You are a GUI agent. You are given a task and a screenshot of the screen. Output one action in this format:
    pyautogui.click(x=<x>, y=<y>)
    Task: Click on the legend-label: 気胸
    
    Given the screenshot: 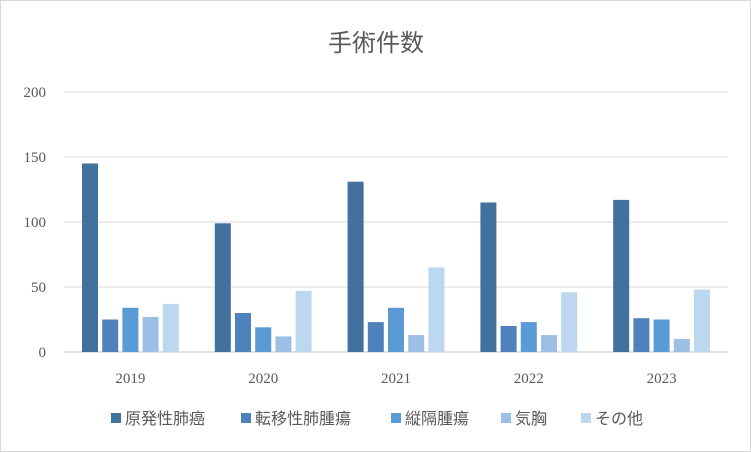 What is the action you would take?
    pyautogui.click(x=531, y=418)
    